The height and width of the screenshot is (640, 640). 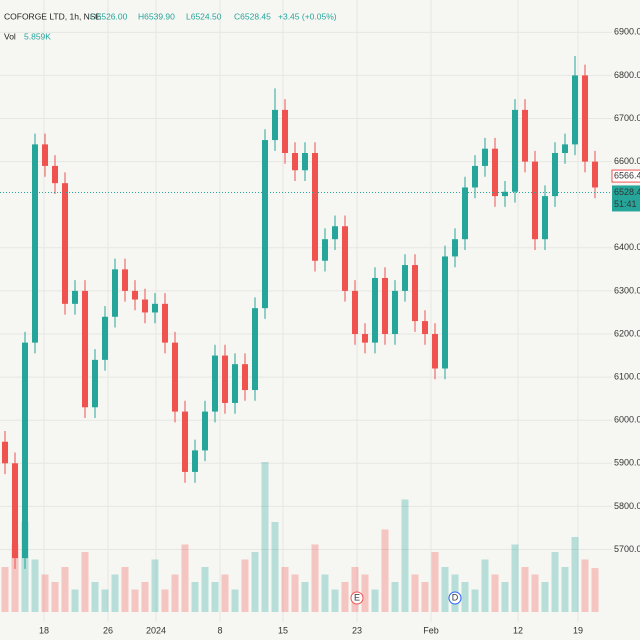 I want to click on last-price-label: 6528.45, so click(x=627, y=192).